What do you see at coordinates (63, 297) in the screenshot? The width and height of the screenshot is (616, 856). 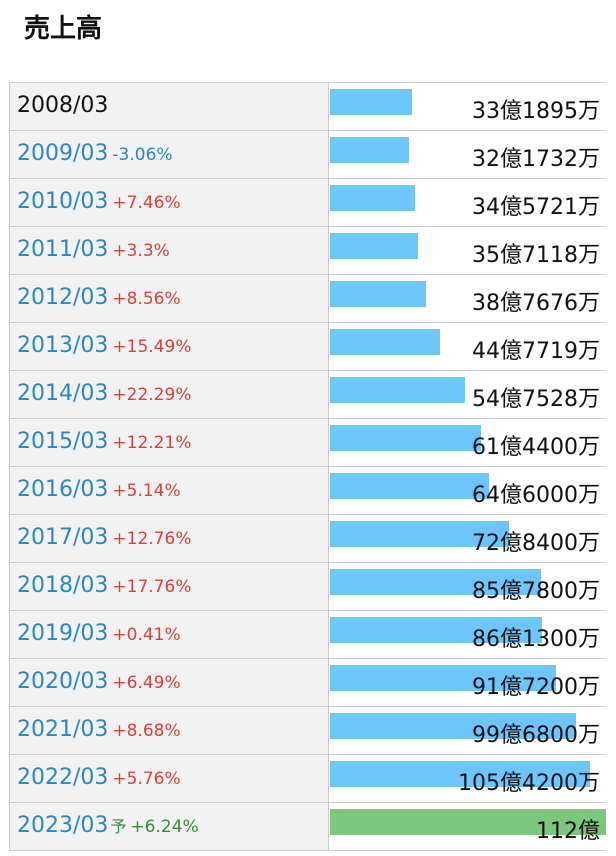 I see `year: 2012/03` at bounding box center [63, 297].